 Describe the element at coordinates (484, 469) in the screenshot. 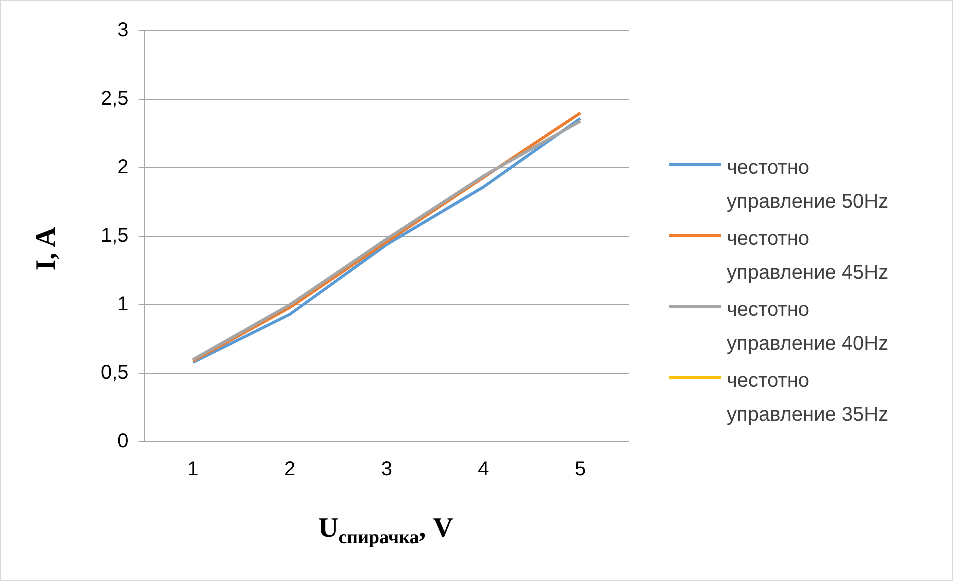

I see `x-tick-label: 4` at that location.